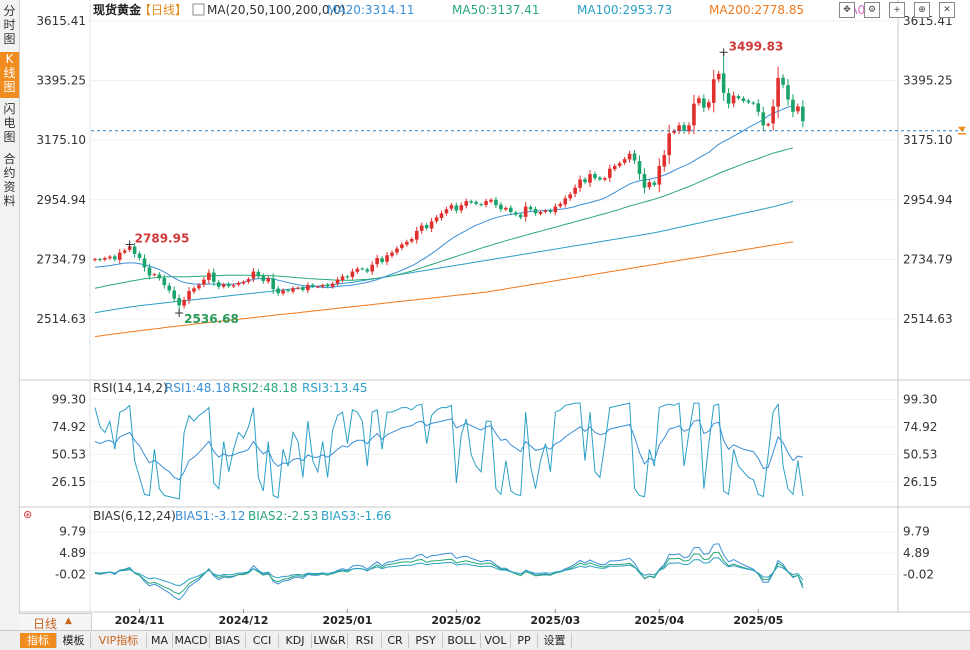 The height and width of the screenshot is (650, 970). What do you see at coordinates (9, 123) in the screenshot?
I see `tab-flash-chart: 闪电图` at bounding box center [9, 123].